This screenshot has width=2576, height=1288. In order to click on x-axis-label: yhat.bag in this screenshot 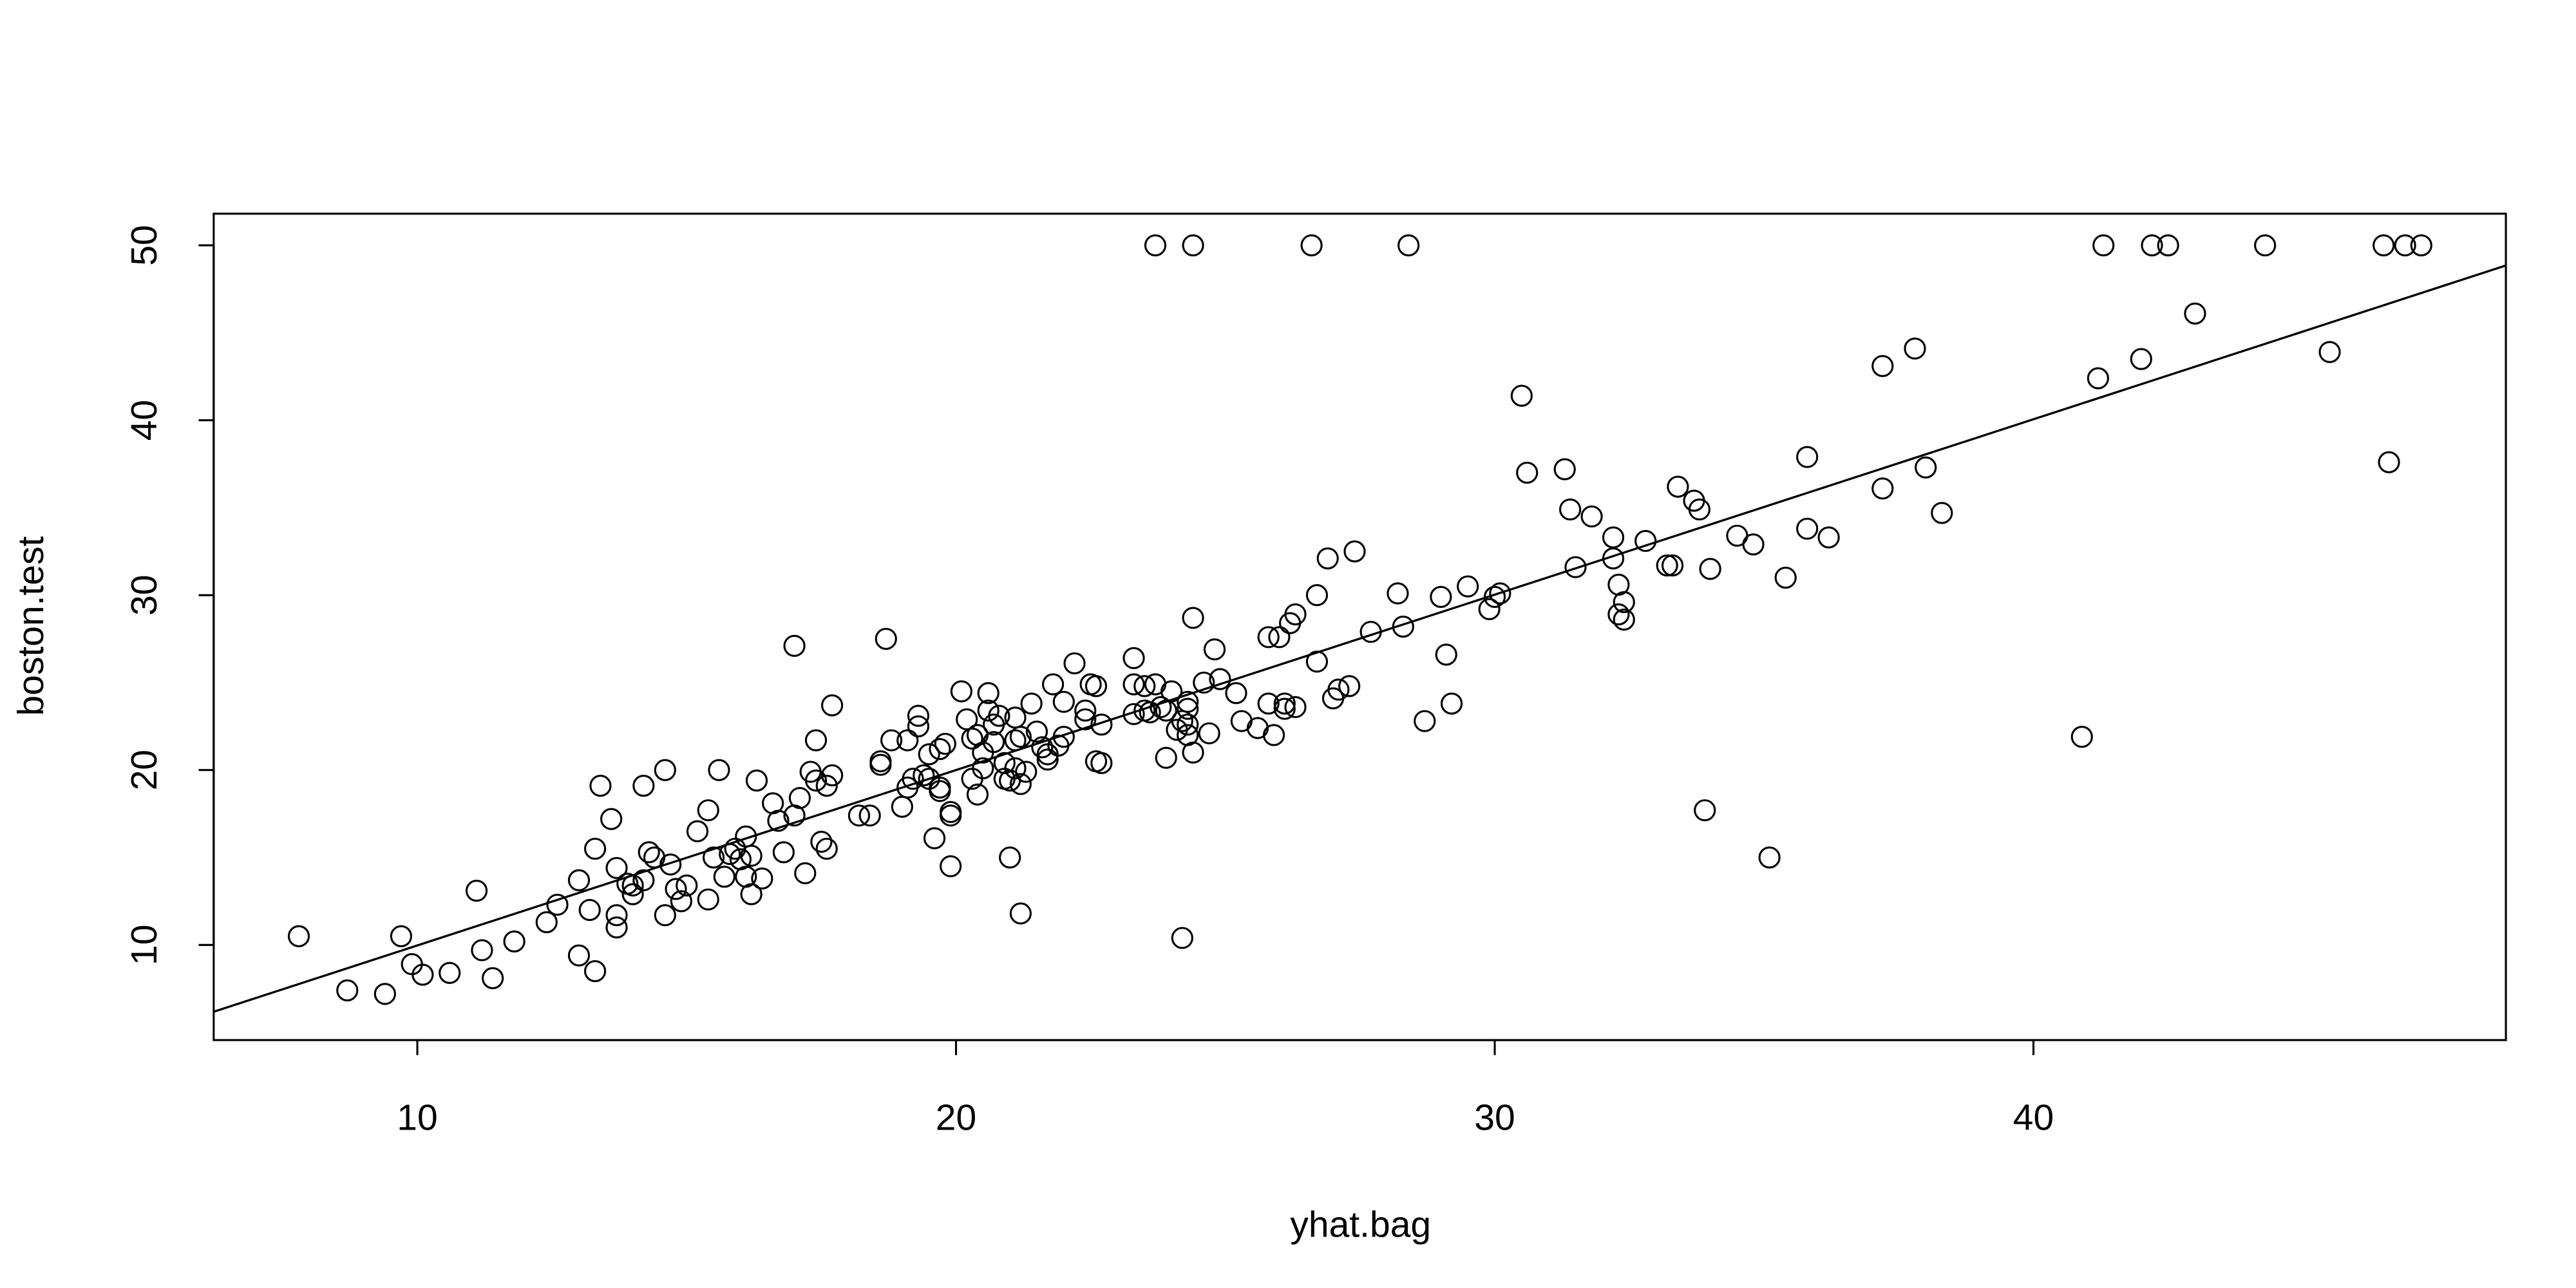, I will do `click(1360, 1224)`.